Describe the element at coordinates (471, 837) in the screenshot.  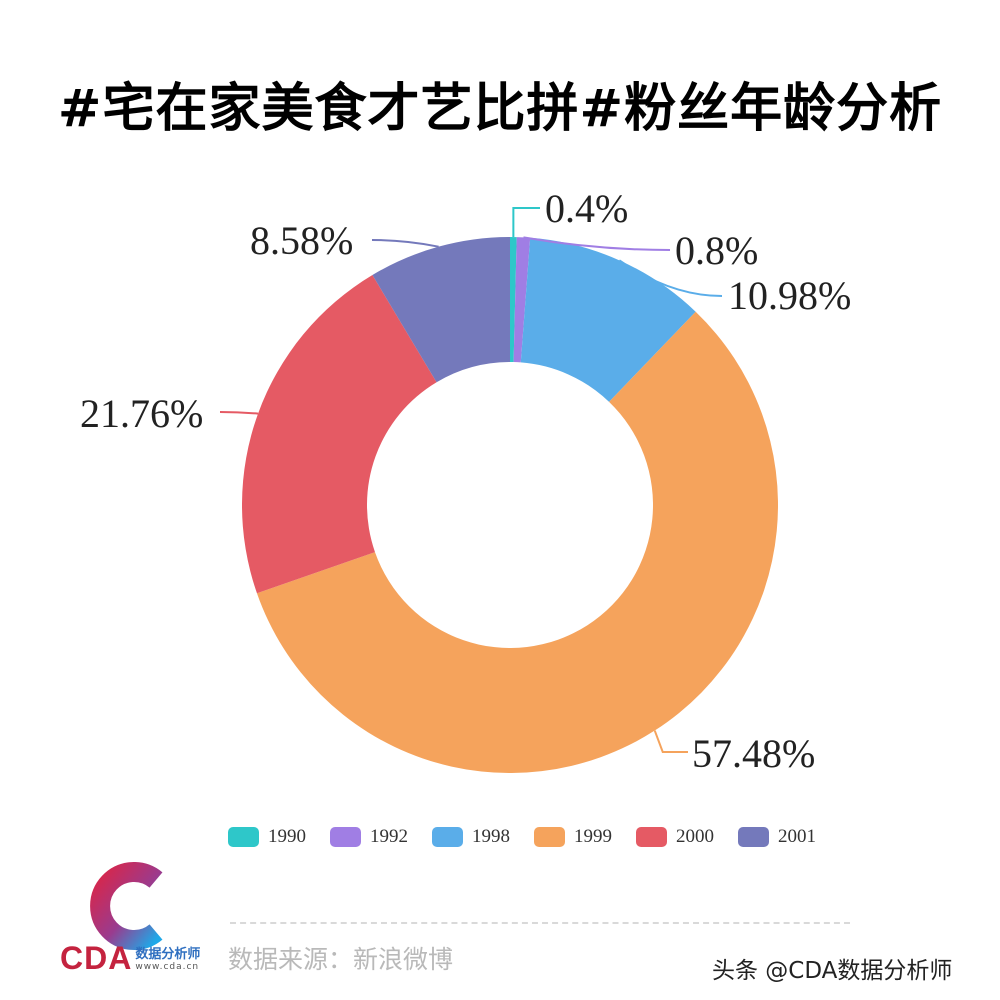
I see `legend-item-1998: 1998` at that location.